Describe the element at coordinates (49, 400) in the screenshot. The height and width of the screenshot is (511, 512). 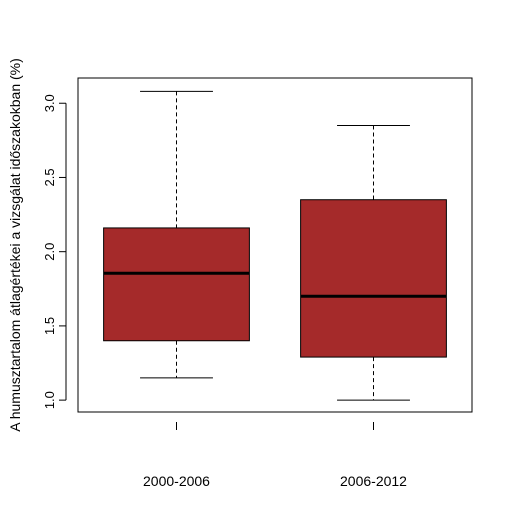
I see `y-tick-label: 1.0` at that location.